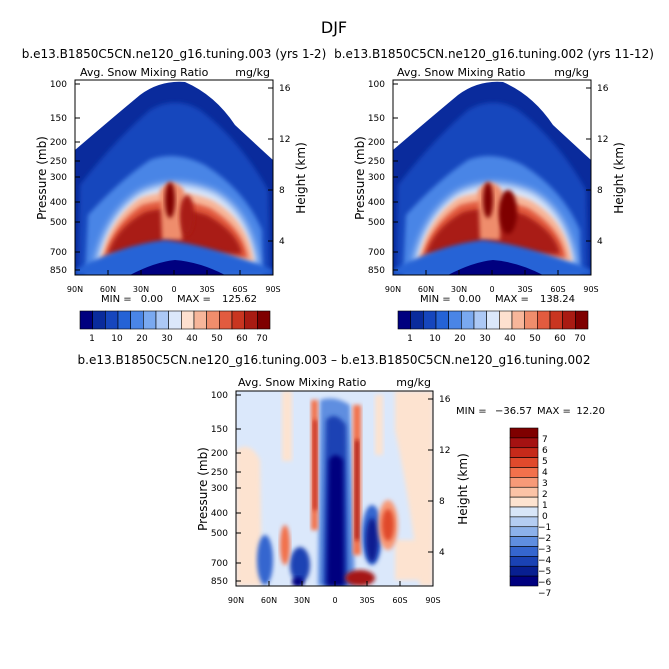 The height and width of the screenshot is (669, 669). Describe the element at coordinates (557, 289) in the screenshot. I see `panel-2-xtick-60s: 60S` at that location.